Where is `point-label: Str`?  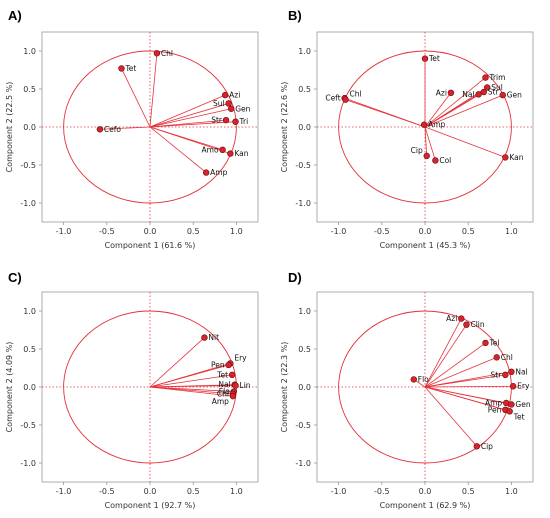
point-label: Str is located at coordinates (497, 374).